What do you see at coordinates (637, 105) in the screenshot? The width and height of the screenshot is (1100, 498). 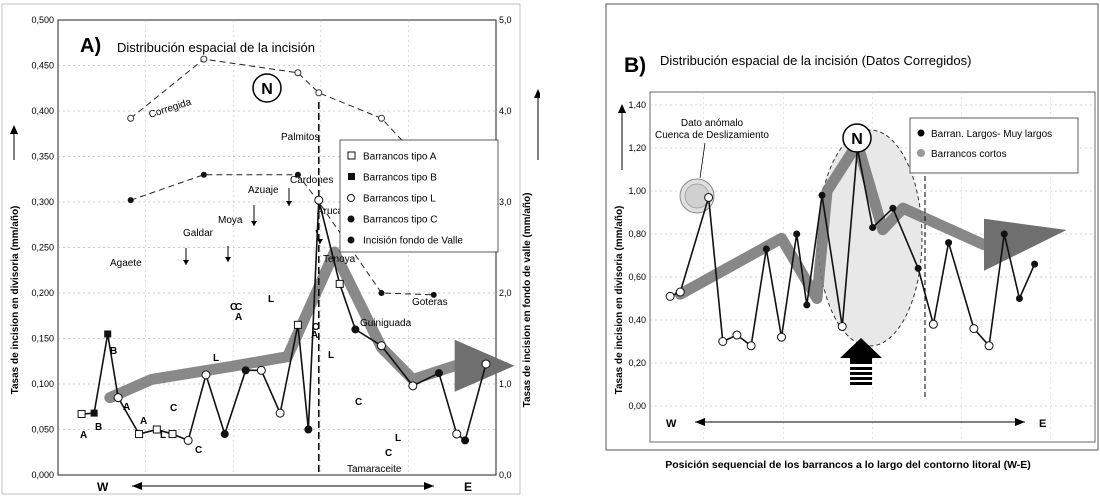 I see `y-tick: 1,40` at bounding box center [637, 105].